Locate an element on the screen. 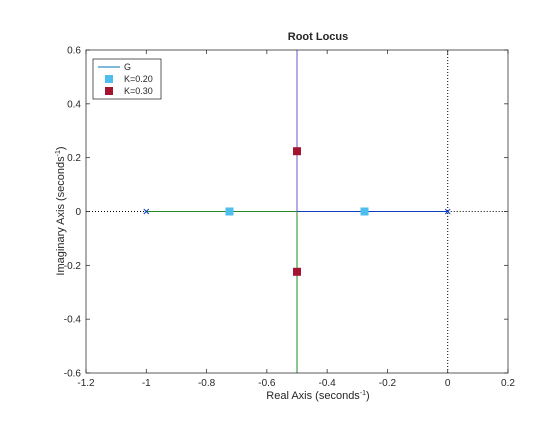  legend-entry-0: G is located at coordinates (127, 67).